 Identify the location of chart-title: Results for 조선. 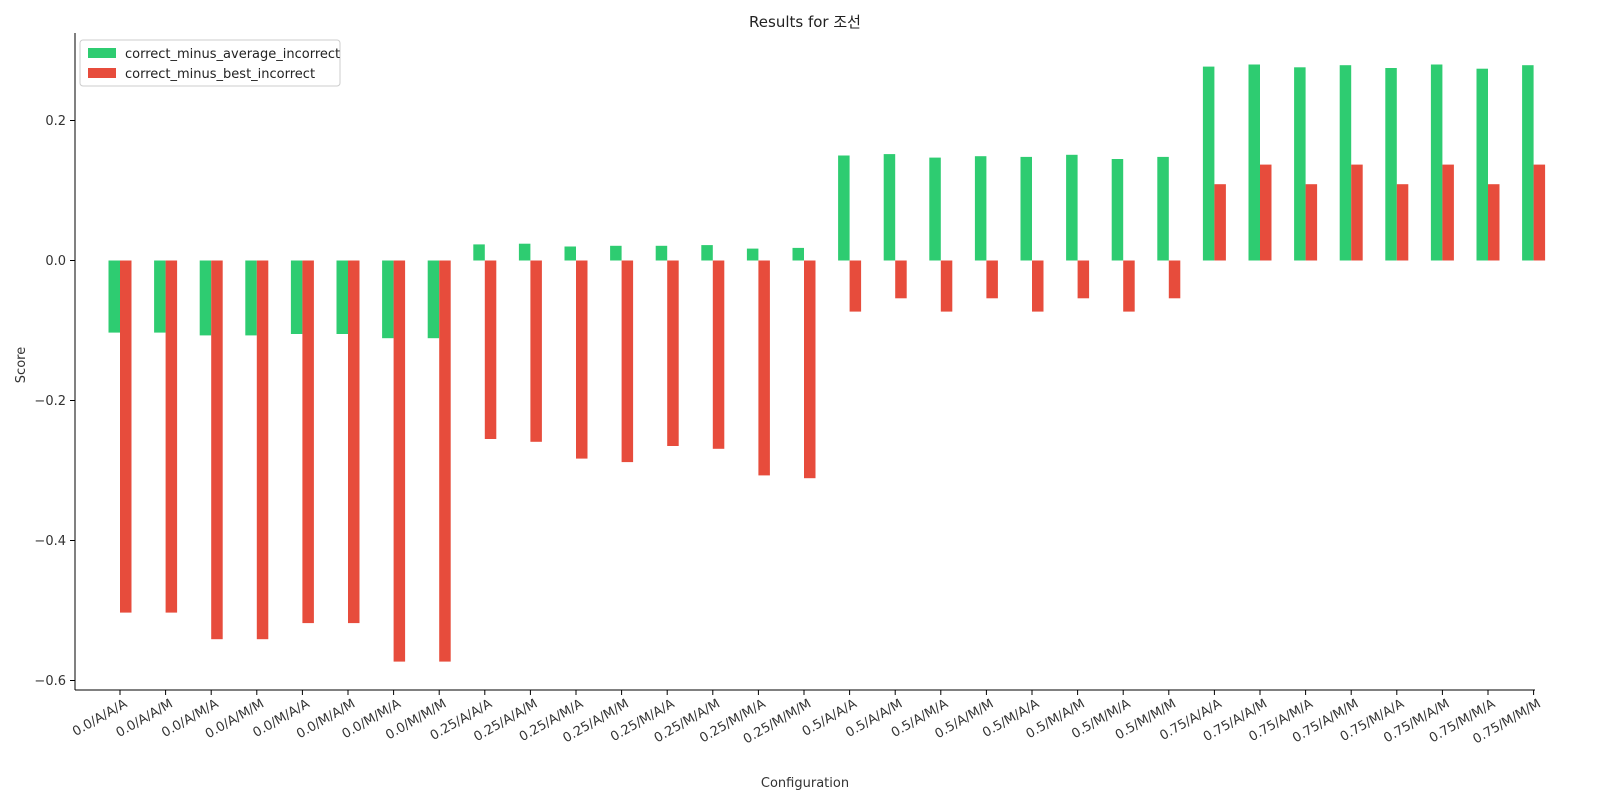
(805, 22).